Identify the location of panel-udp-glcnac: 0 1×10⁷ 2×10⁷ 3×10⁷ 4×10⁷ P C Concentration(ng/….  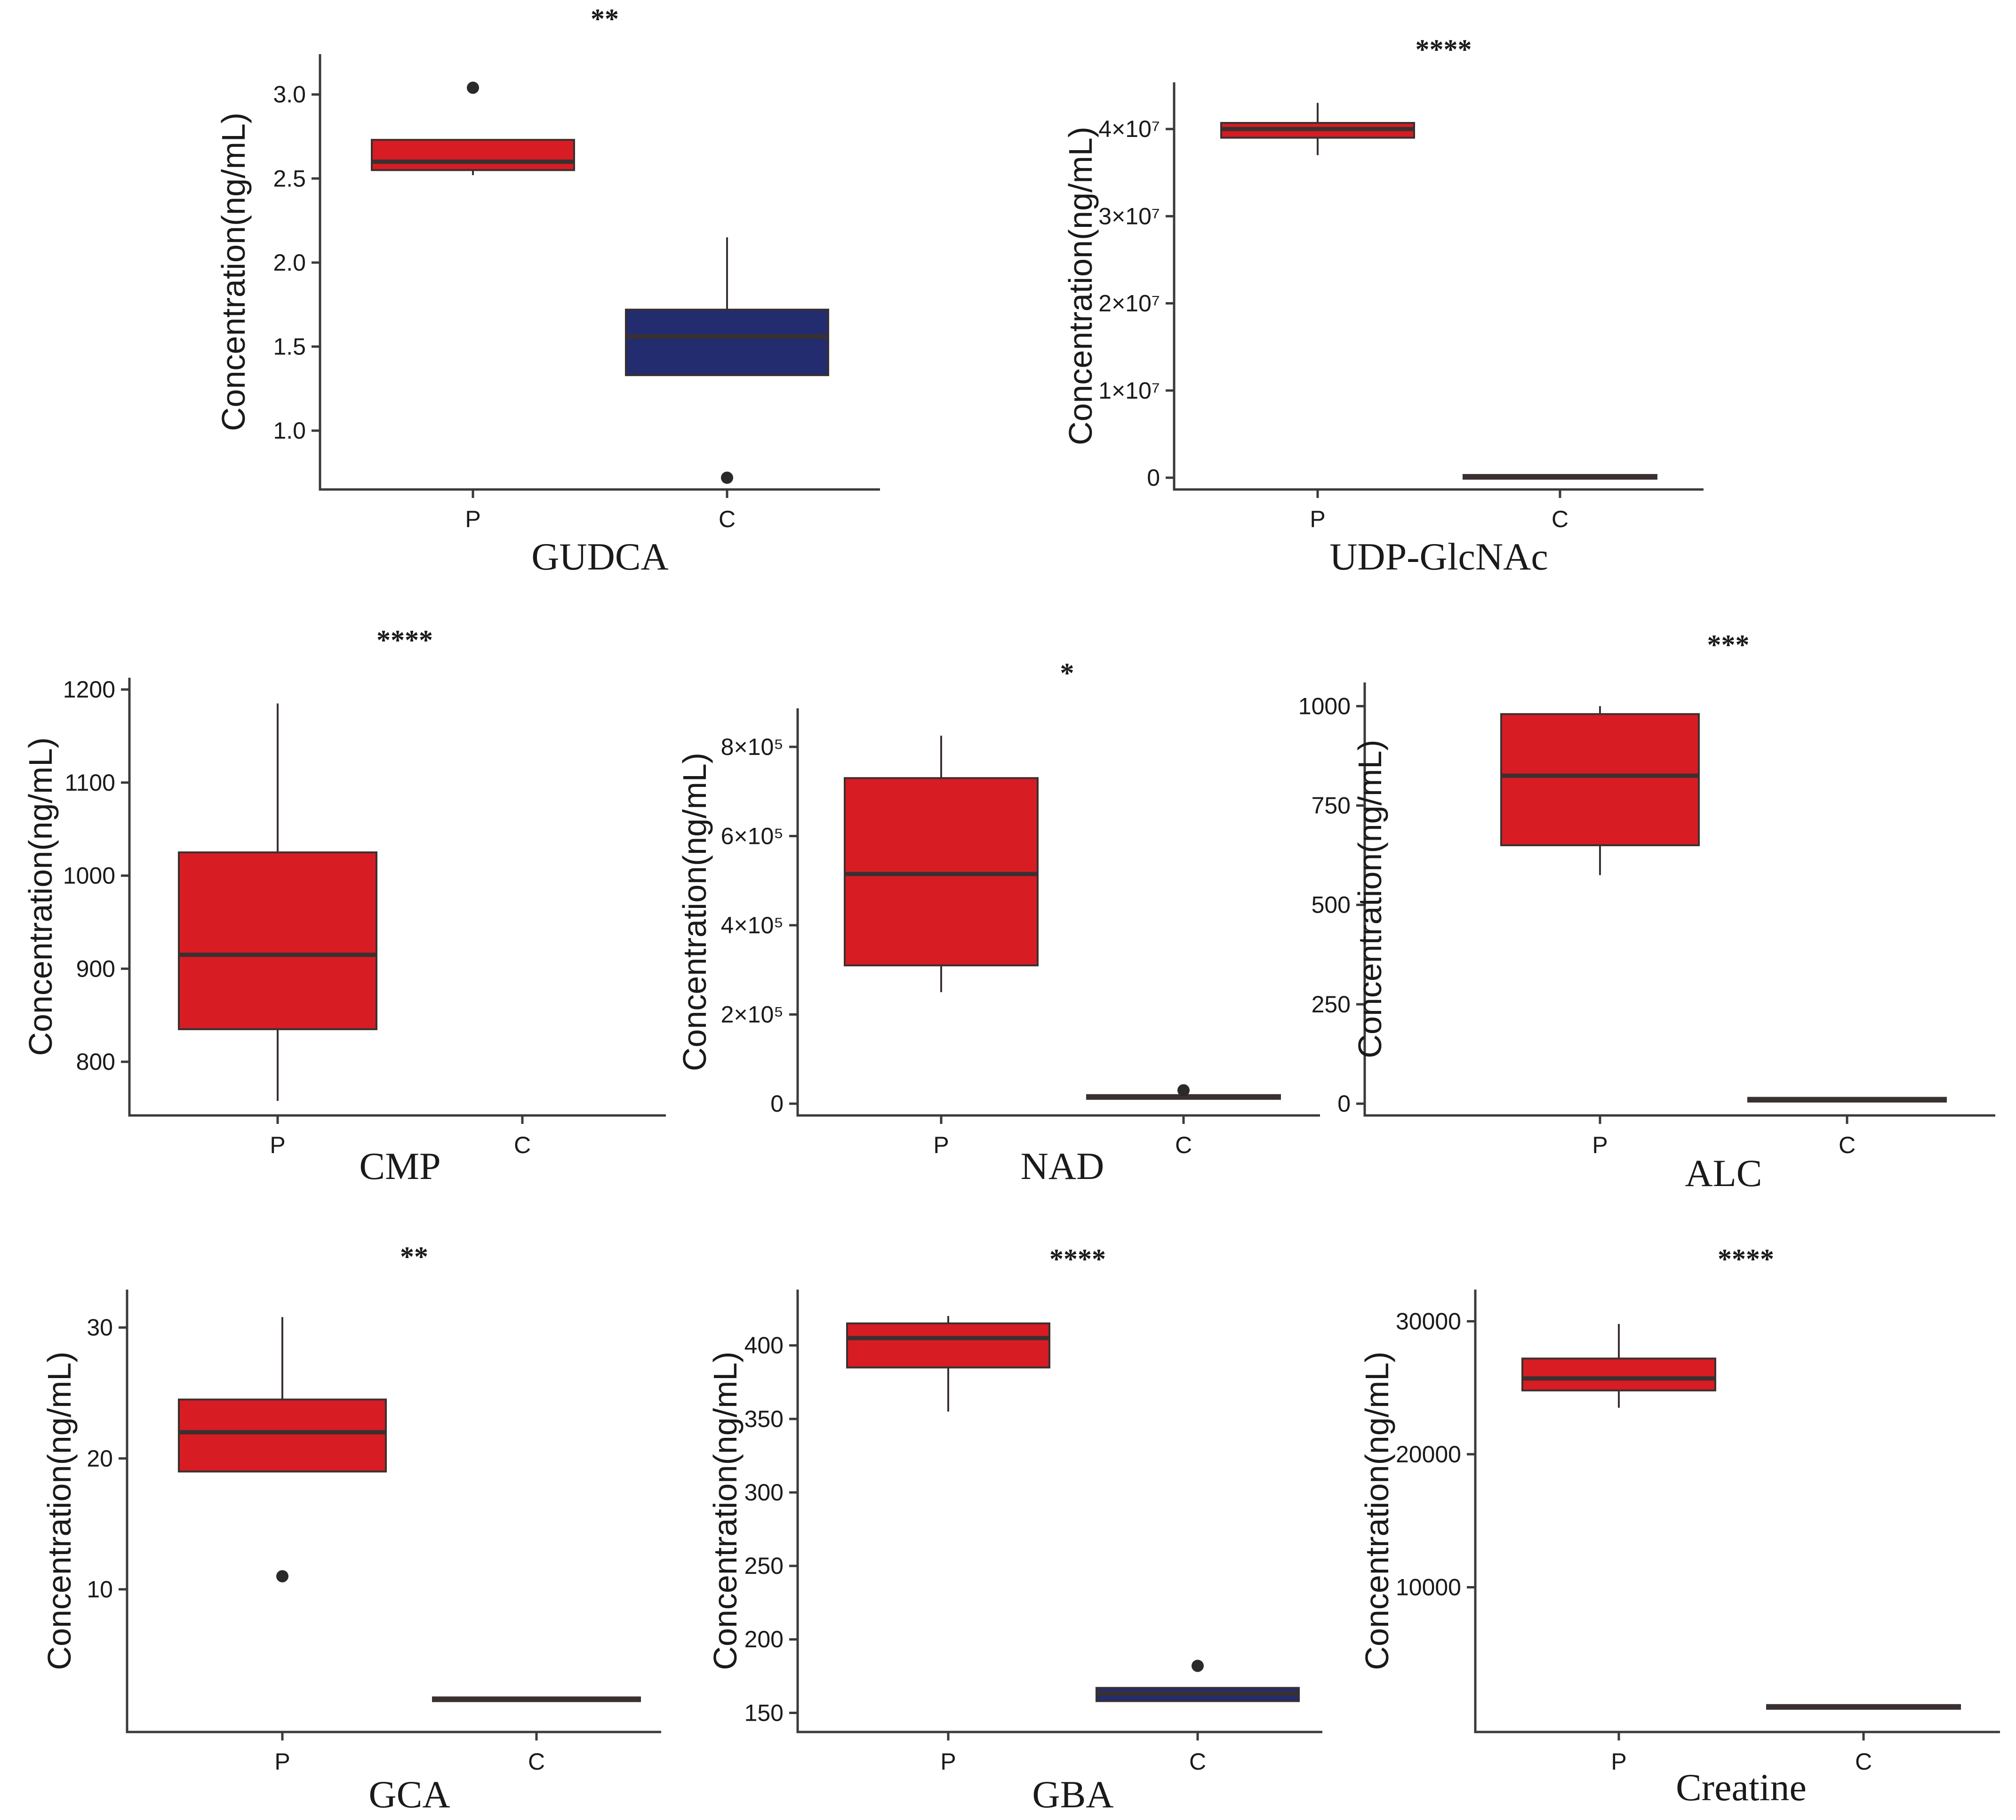
(1383, 306).